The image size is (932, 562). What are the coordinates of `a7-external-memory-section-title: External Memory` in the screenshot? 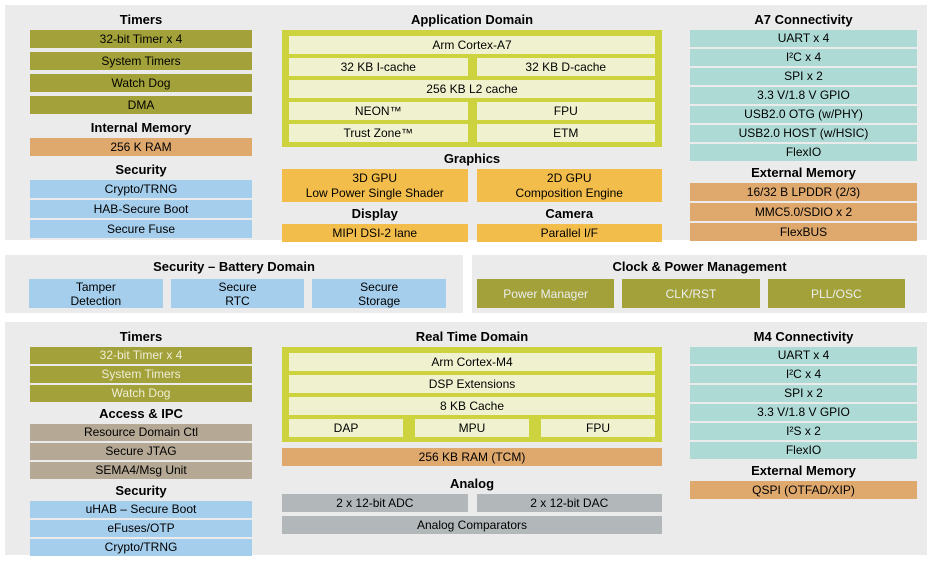 It's located at (803, 172).